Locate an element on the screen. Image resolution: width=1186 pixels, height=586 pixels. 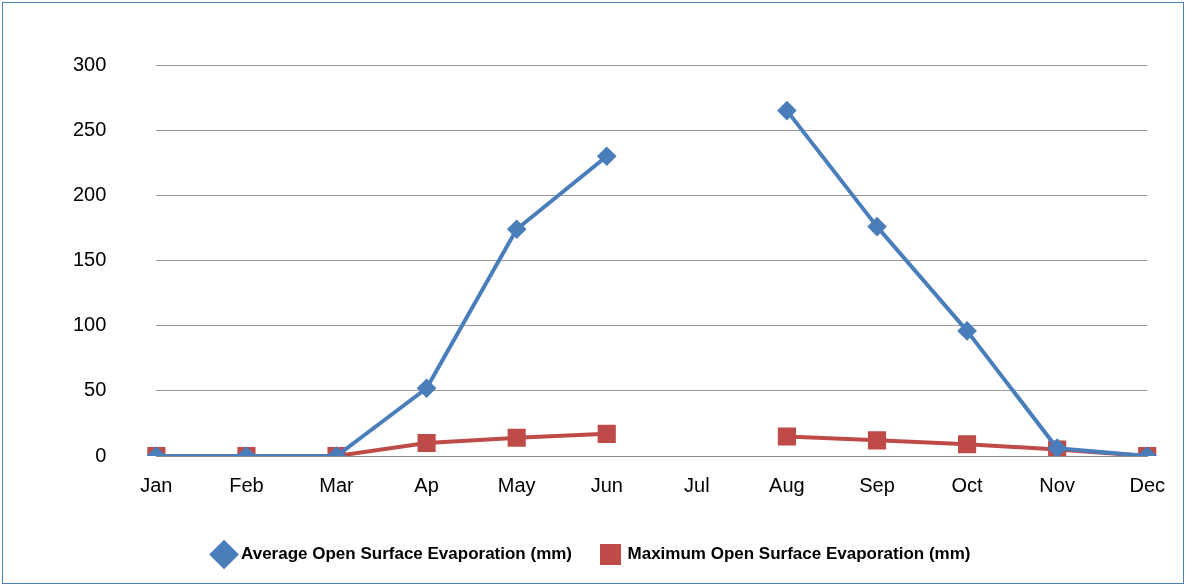
x-tick-label: Feb is located at coordinates (246, 484).